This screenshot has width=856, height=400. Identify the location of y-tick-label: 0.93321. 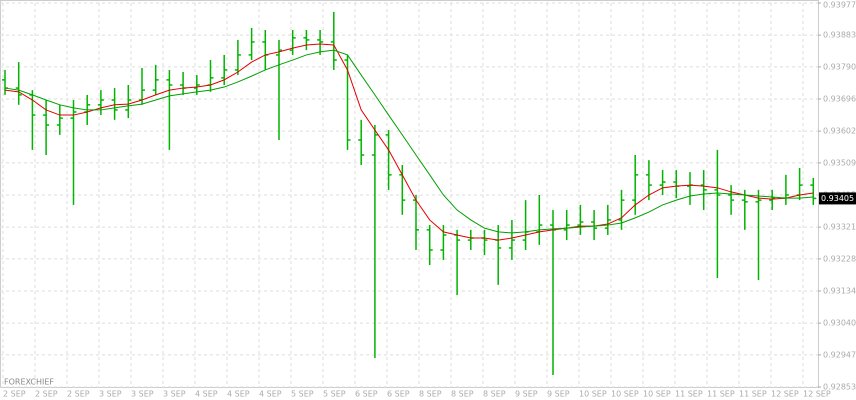
(839, 227).